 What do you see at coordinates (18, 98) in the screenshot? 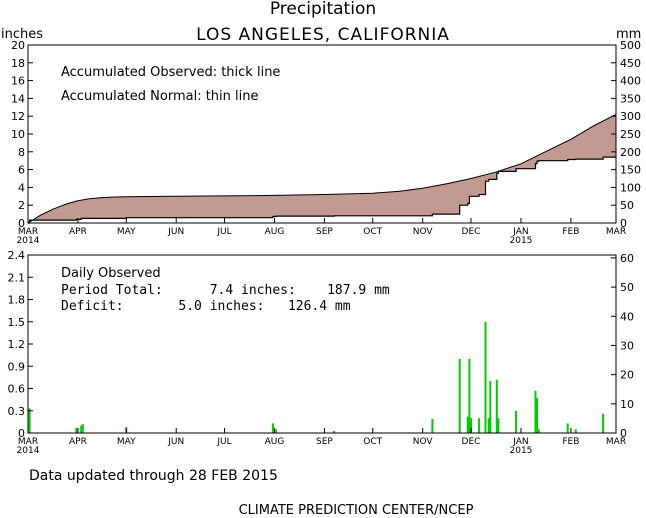
I see `accum-left-tick-label: 14` at bounding box center [18, 98].